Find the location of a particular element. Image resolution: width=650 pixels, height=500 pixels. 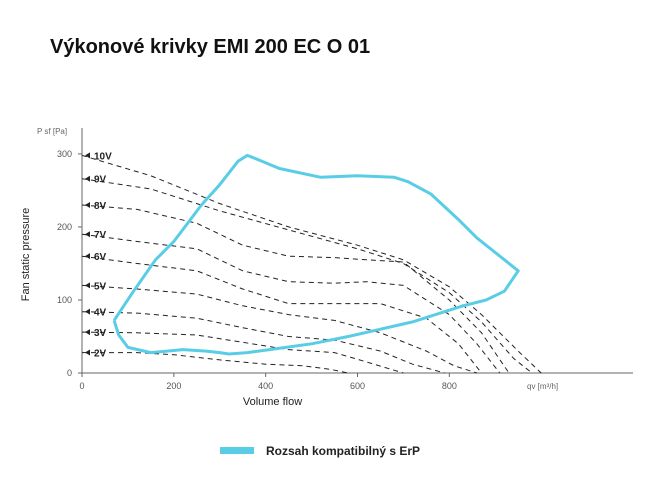

x-unit-label: qv [m³/h] is located at coordinates (542, 386).